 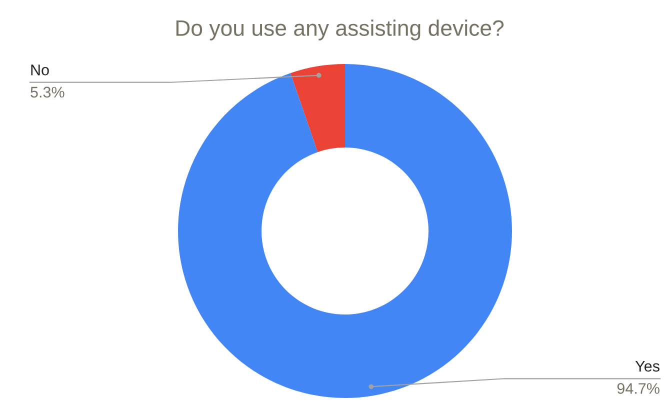 What do you see at coordinates (40, 70) in the screenshot?
I see `slice-label: No` at bounding box center [40, 70].